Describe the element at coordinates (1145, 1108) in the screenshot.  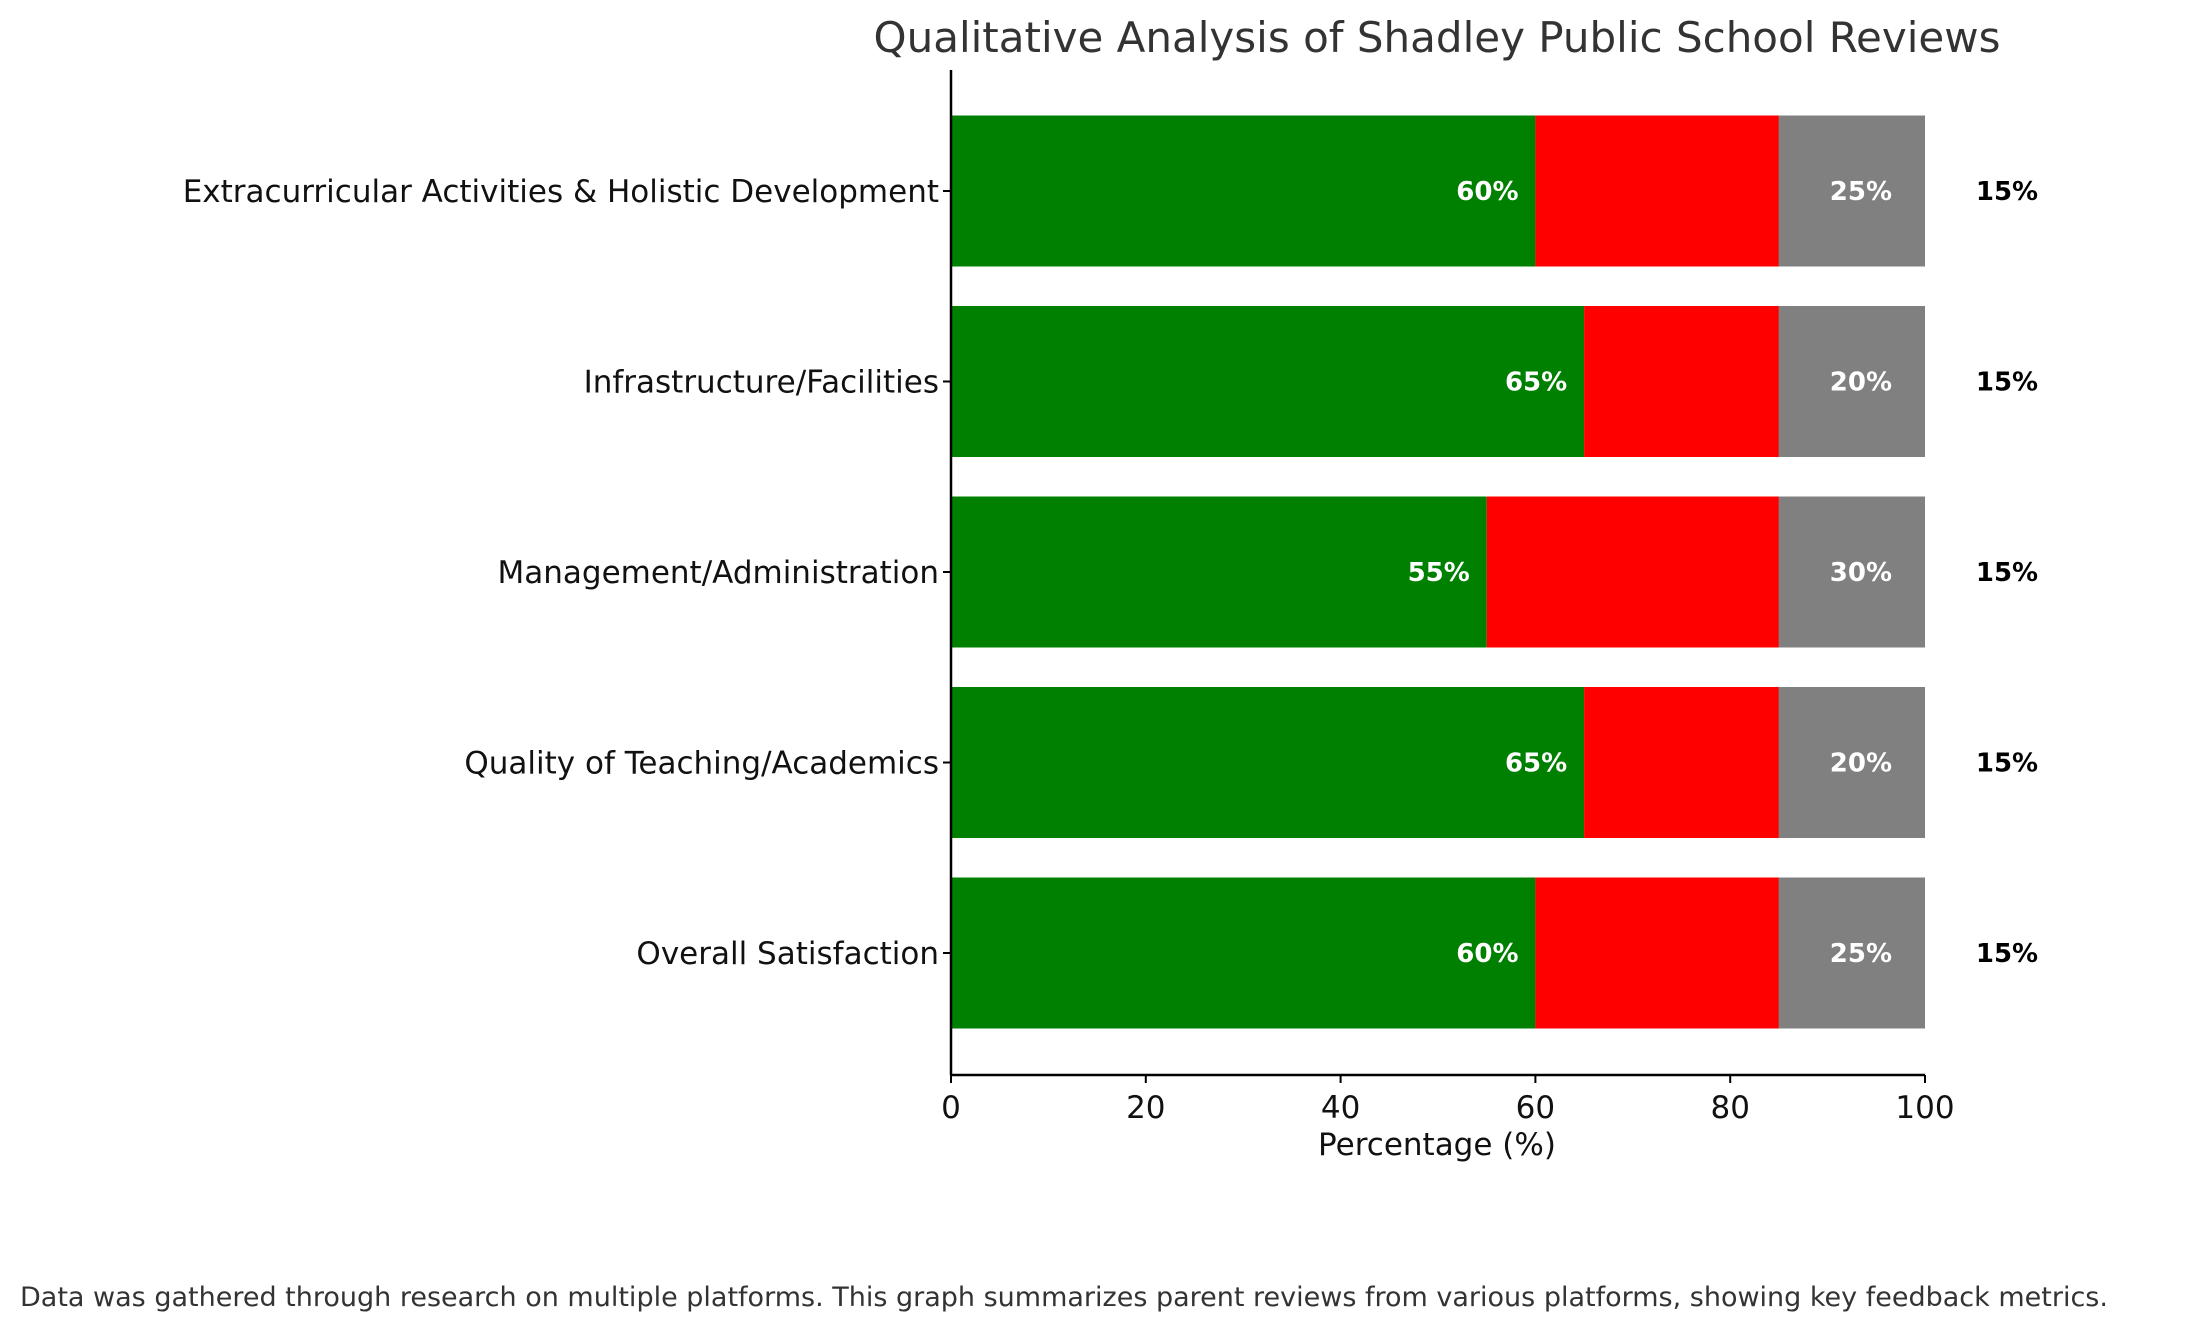
I see `x-tick-label: 20` at that location.